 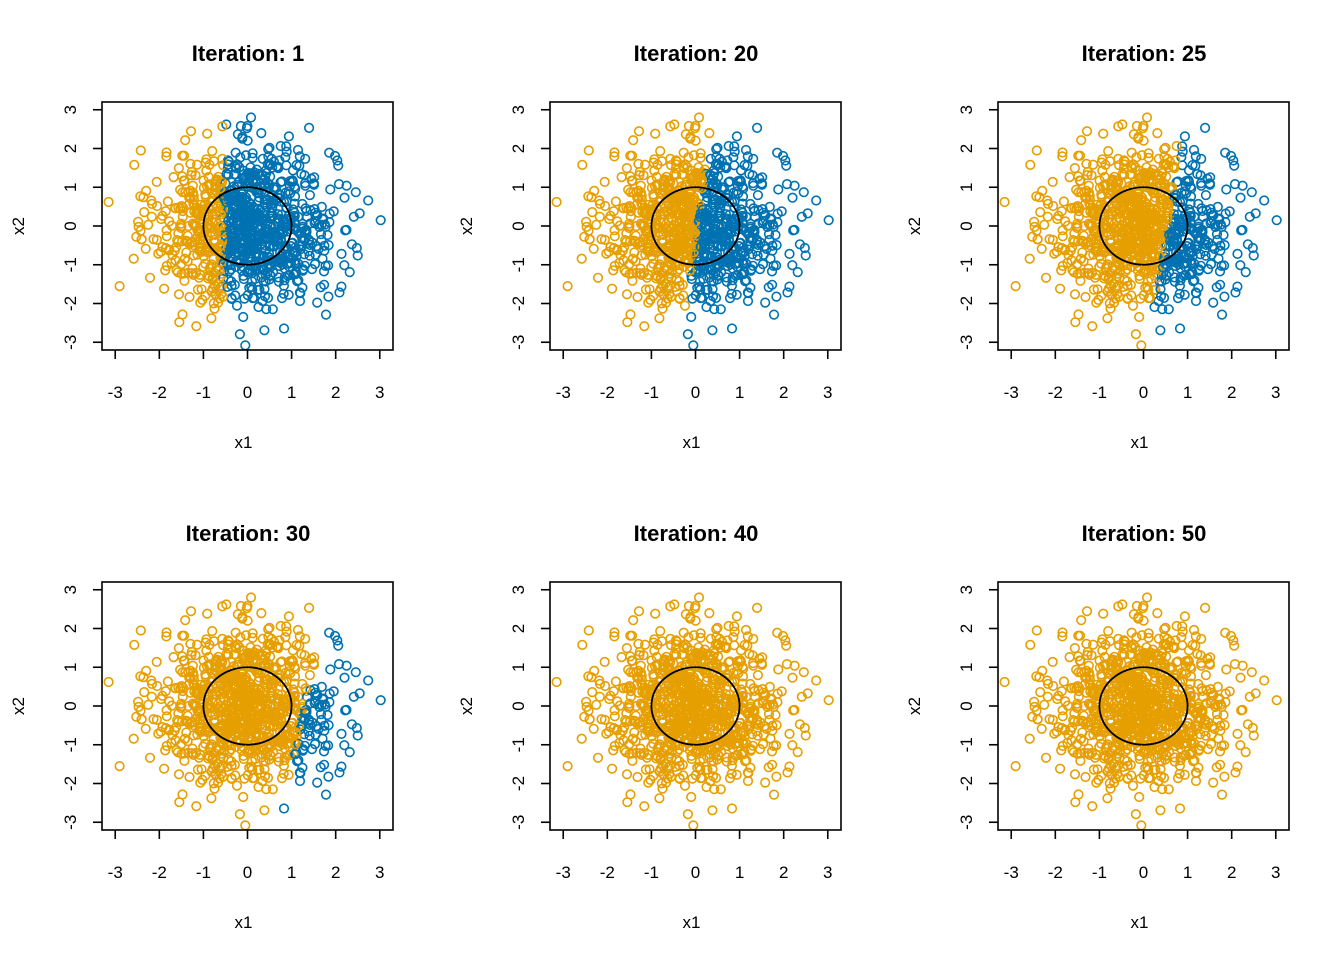 I want to click on x-tick-label: 0, so click(x=247, y=392).